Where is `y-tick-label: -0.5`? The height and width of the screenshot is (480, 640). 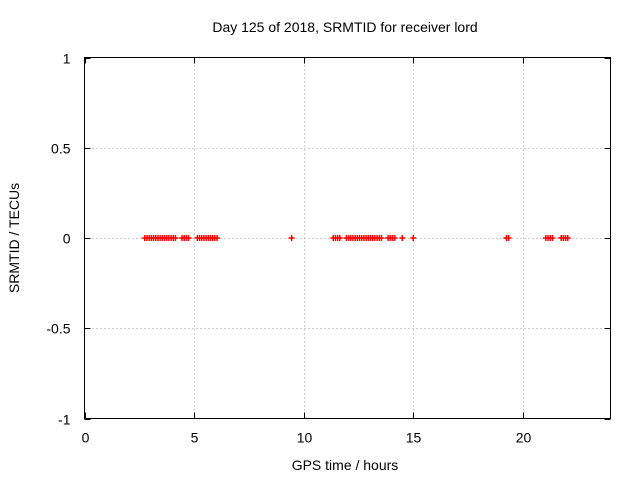
y-tick-label: -0.5 is located at coordinates (58, 329).